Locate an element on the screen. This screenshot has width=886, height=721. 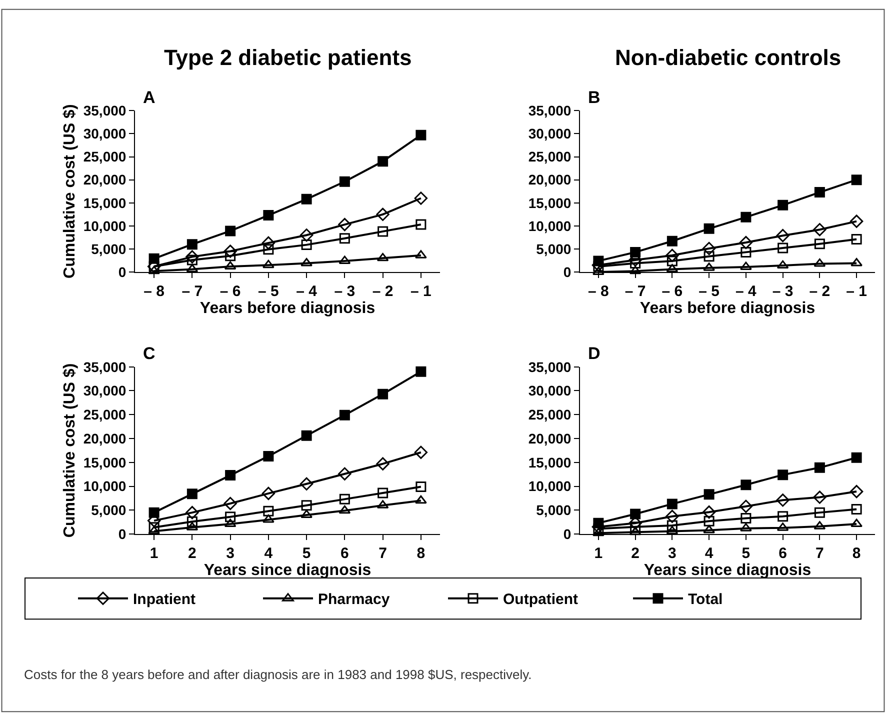
text: C is located at coordinates (149, 353).